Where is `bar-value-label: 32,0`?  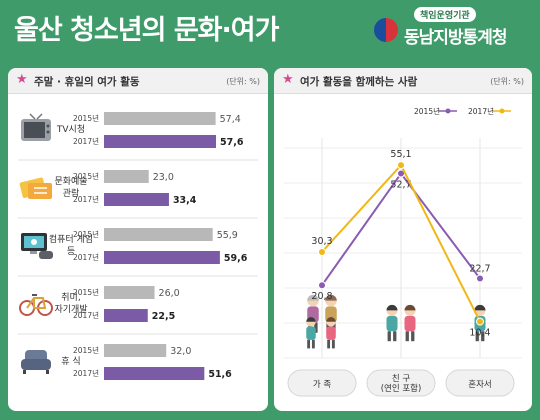
bar-value-label: 32,0 is located at coordinates (180, 351).